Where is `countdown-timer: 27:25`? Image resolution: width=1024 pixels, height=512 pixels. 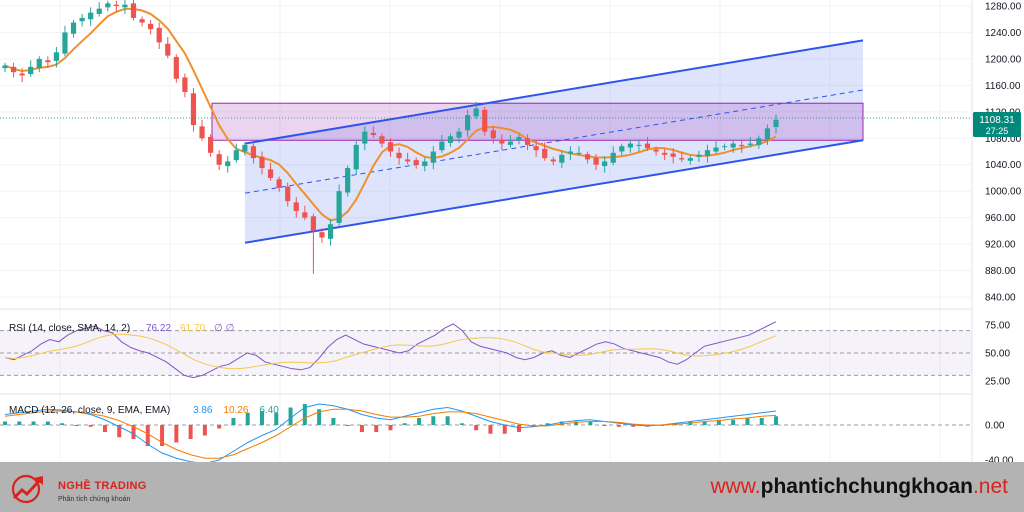 countdown-timer: 27:25 is located at coordinates (997, 131).